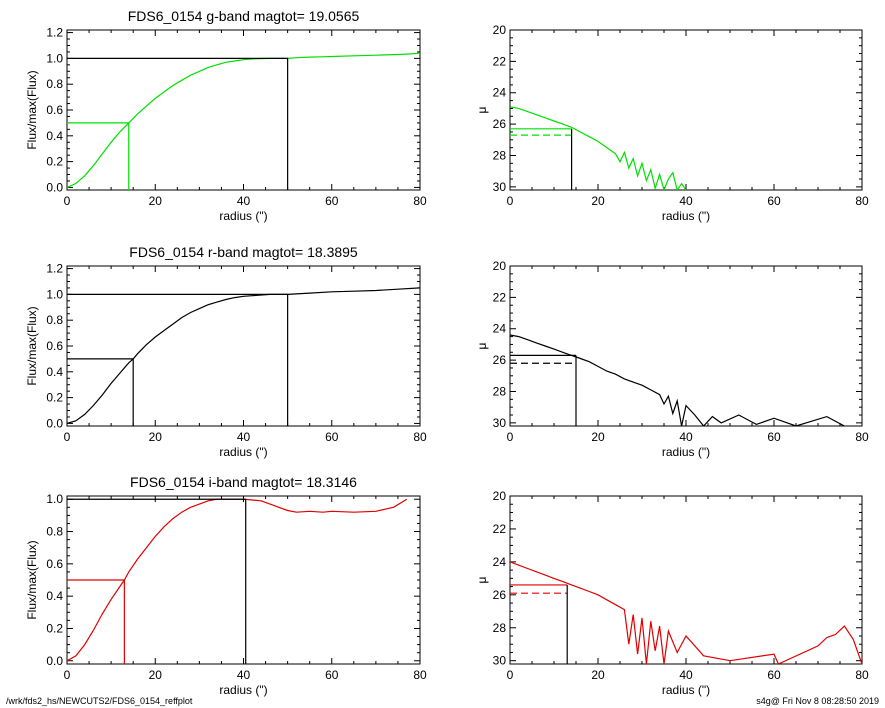 This screenshot has width=885, height=708. What do you see at coordinates (243, 482) in the screenshot?
I see `chart-title: FDS6_0154 i-band magtot= 18.3146` at bounding box center [243, 482].